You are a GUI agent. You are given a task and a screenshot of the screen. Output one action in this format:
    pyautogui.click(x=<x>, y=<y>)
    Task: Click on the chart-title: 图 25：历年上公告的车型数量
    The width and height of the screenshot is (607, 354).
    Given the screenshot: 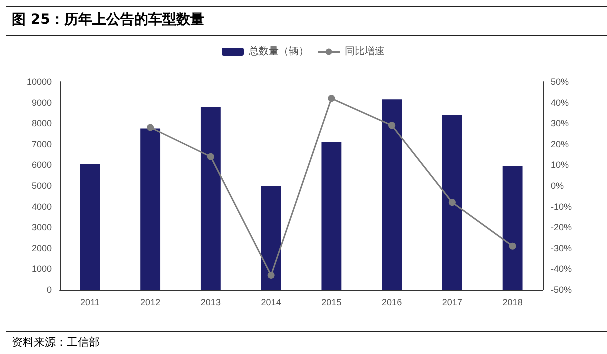 What is the action you would take?
    pyautogui.click(x=306, y=21)
    